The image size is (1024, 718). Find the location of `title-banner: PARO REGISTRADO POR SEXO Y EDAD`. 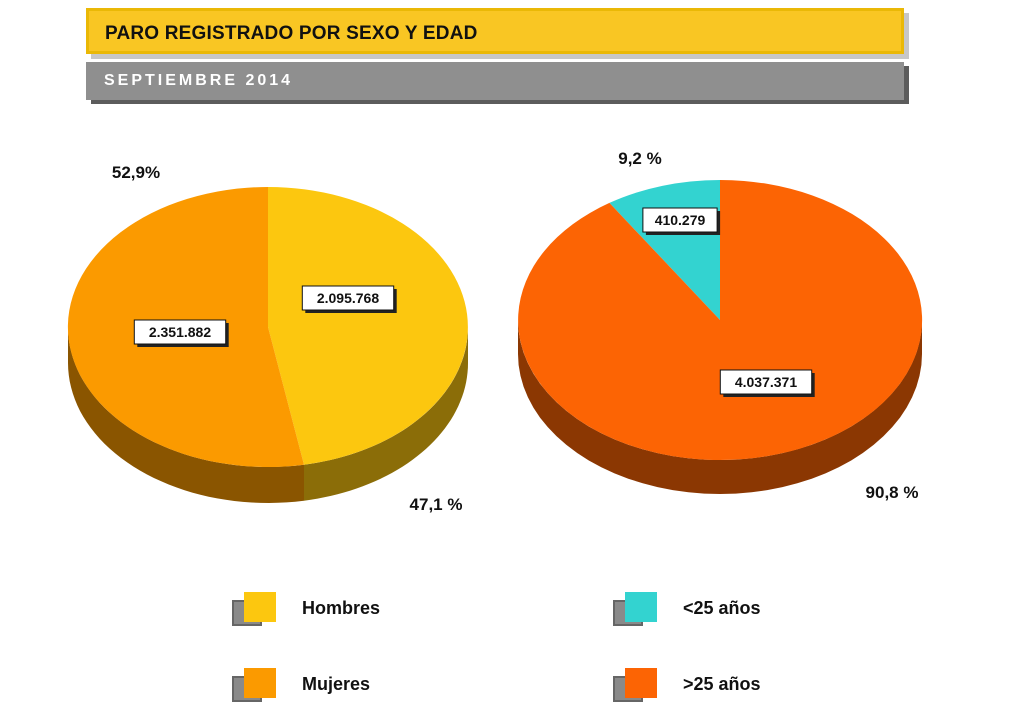

title-banner: PARO REGISTRADO POR SEXO Y EDAD is located at coordinates (495, 31).